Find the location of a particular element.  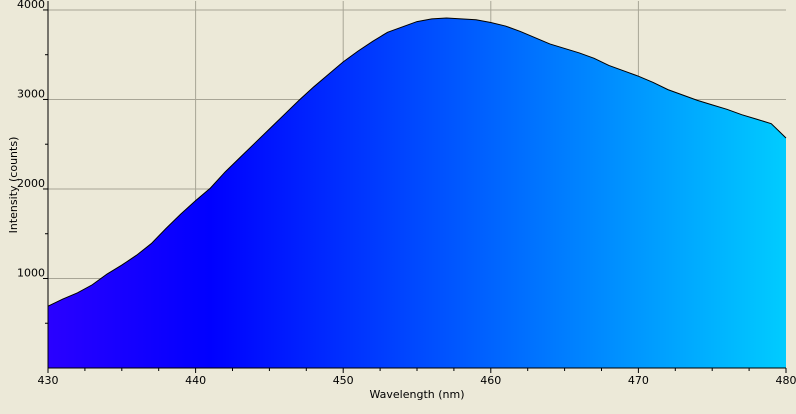

x-tick-label: 470 is located at coordinates (638, 380).